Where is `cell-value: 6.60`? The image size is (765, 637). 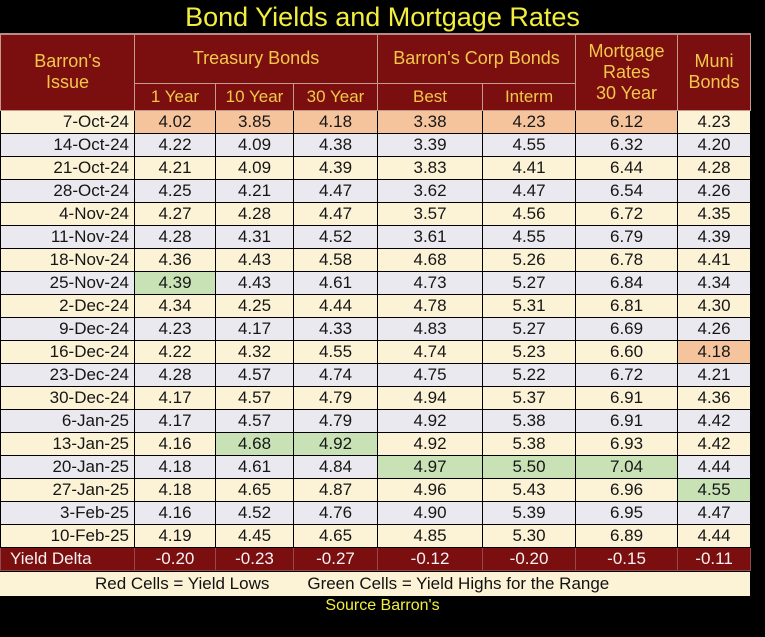 cell-value: 6.60 is located at coordinates (627, 351).